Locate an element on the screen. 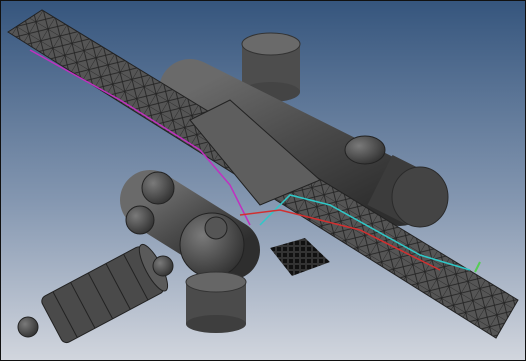 Image resolution: width=526 pixels, height=361 pixels. top-cylinder is located at coordinates (271, 67).